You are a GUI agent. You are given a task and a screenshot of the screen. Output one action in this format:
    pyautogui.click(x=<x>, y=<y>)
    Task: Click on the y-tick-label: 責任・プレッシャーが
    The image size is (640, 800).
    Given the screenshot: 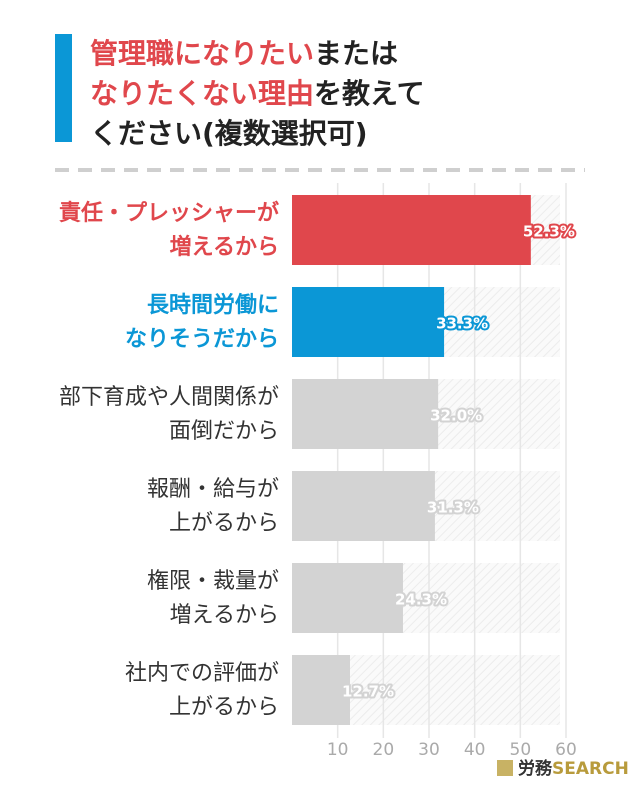 What is the action you would take?
    pyautogui.click(x=169, y=213)
    